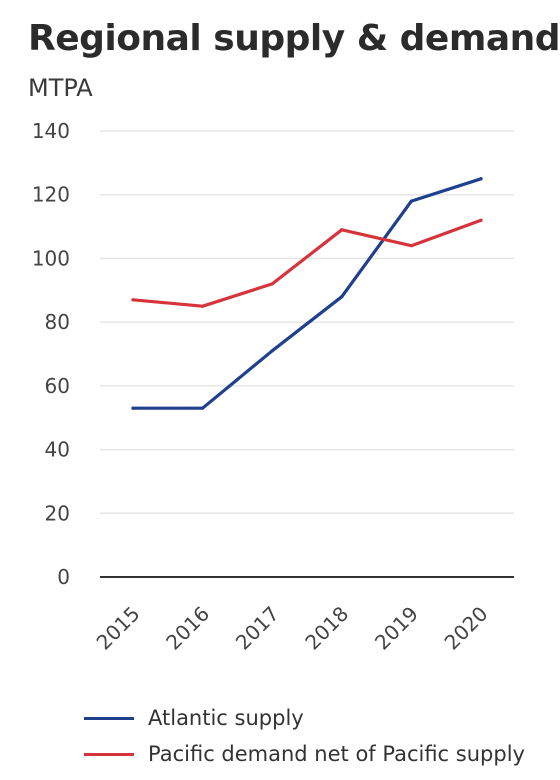  Describe the element at coordinates (60, 88) in the screenshot. I see `y-axis-unit-label: MTPA` at that location.